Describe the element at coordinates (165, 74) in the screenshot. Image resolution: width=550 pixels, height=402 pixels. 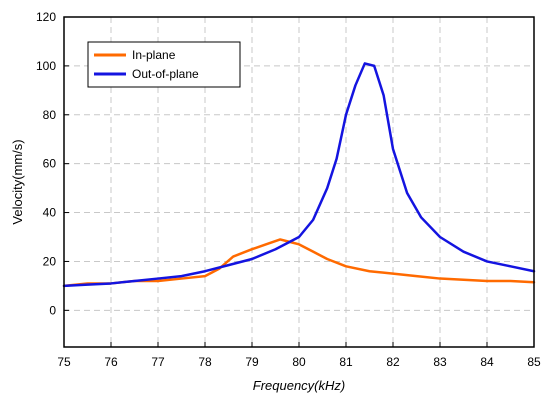
I see `legend-label-out-of-plane: Out-of-plane` at that location.